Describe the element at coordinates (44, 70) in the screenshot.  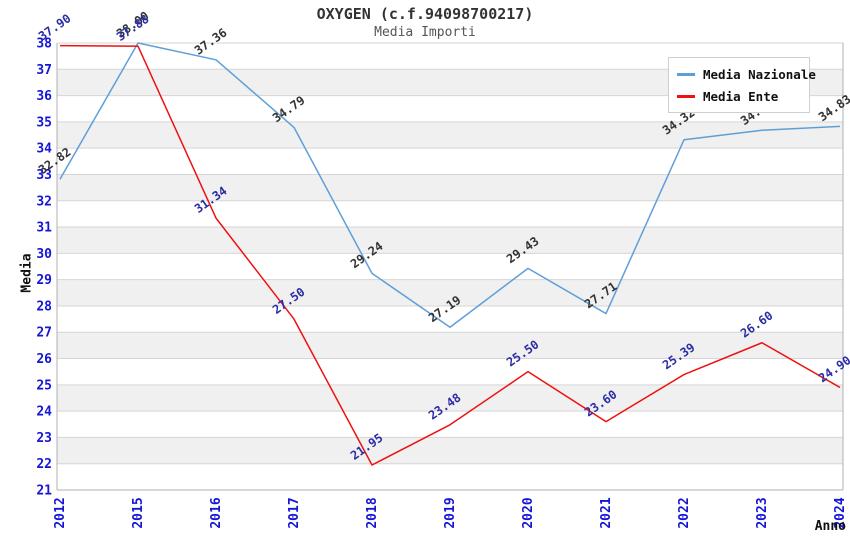
I see `y-tick-label: 37` at that location.